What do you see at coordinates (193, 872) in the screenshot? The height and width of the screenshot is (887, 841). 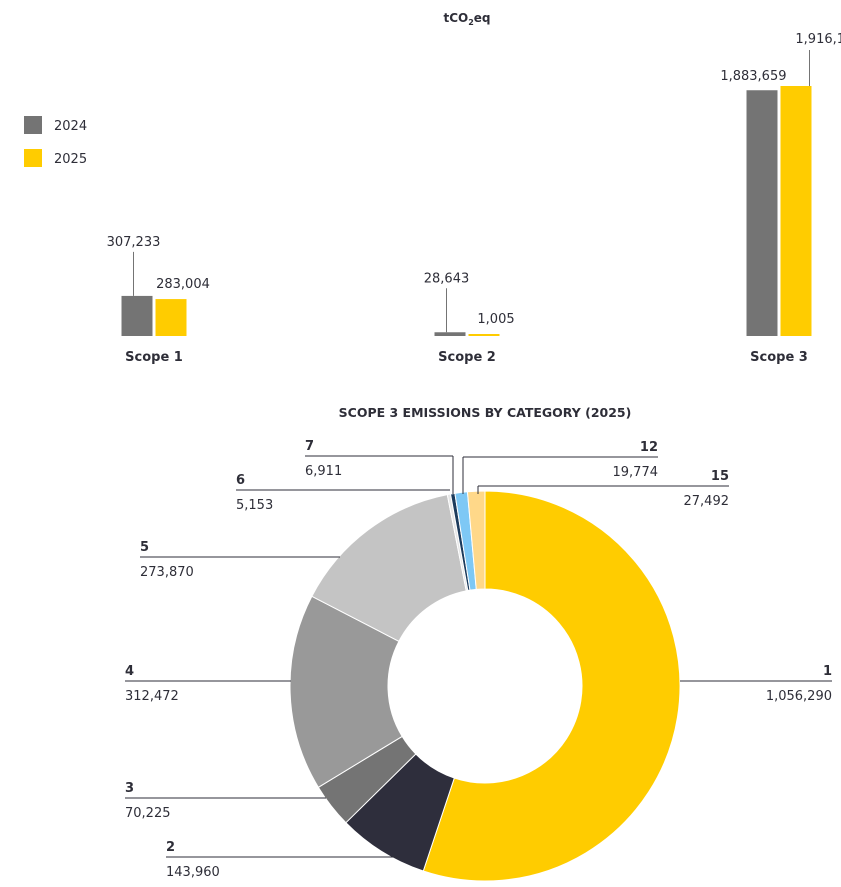 I see `callout-category-2-value: 143,960` at bounding box center [193, 872].